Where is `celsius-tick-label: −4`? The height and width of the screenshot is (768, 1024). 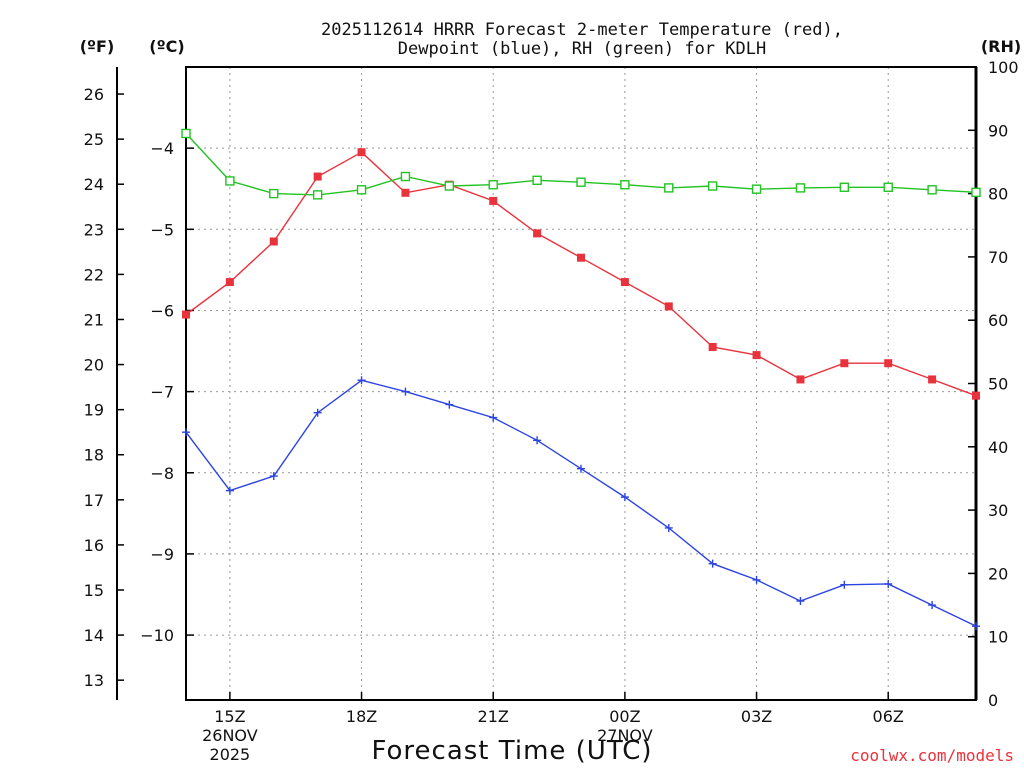
celsius-tick-label: −4 is located at coordinates (162, 148).